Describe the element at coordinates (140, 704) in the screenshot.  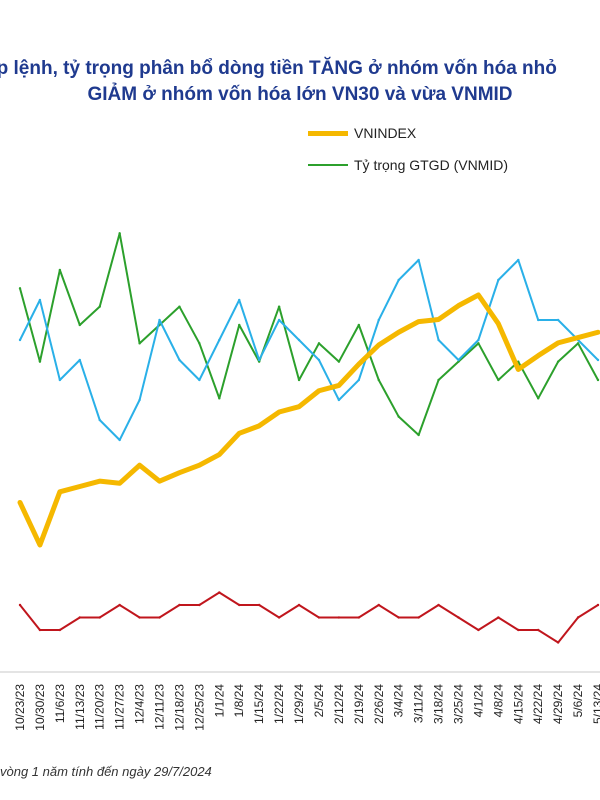
I see `x-tick-label: 12/4/23` at that location.